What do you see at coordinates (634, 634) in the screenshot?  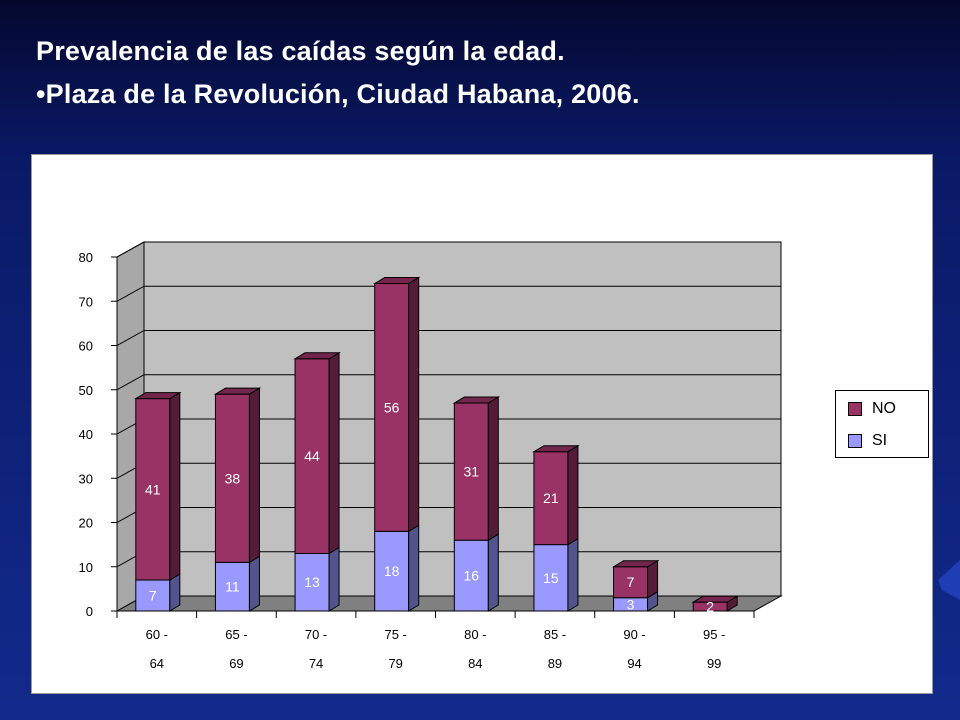 I see `x-tick-label: 90 -` at bounding box center [634, 634].